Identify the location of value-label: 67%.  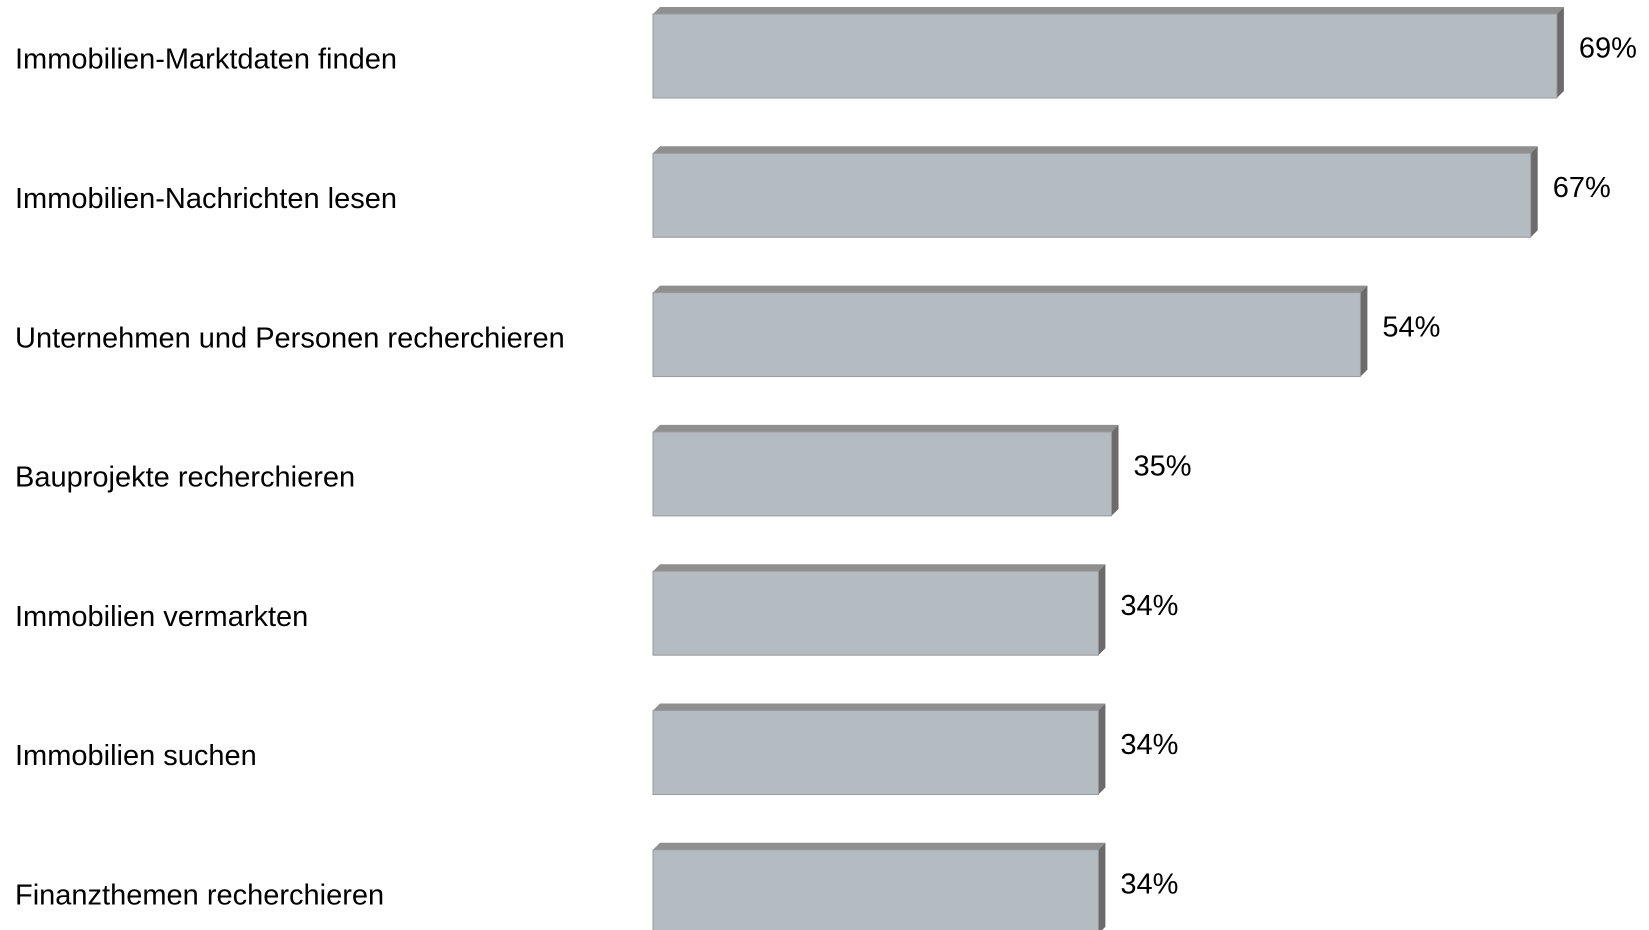
(1582, 188).